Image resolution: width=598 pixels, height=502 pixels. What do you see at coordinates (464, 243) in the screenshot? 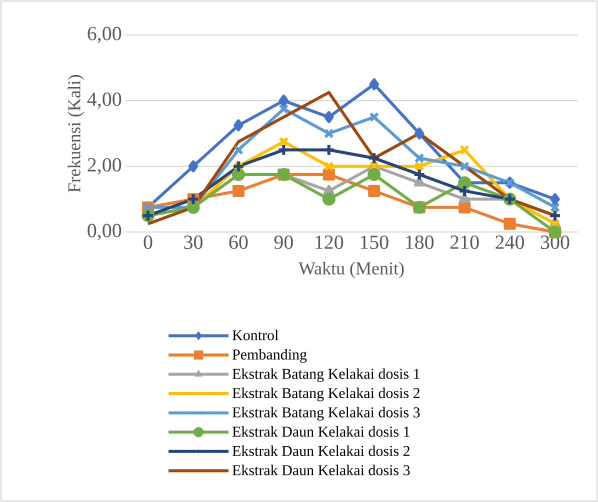
I see `x-tick-label: 210` at bounding box center [464, 243].